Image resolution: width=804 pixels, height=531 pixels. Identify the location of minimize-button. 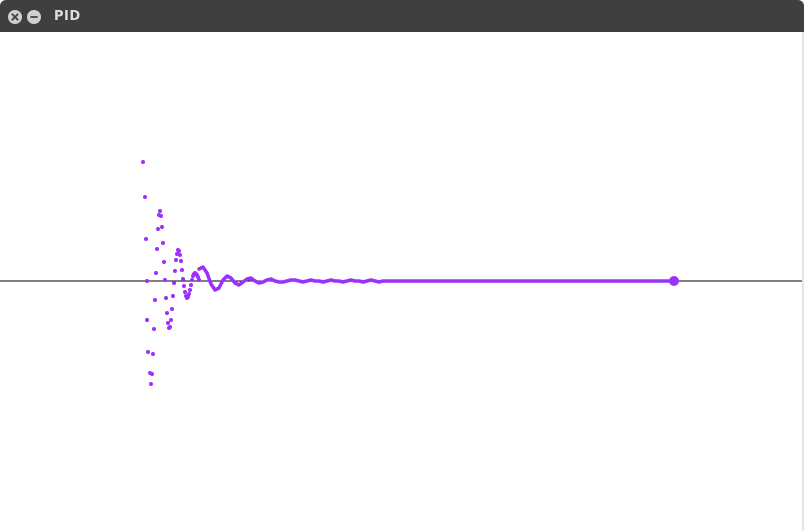
(34, 17).